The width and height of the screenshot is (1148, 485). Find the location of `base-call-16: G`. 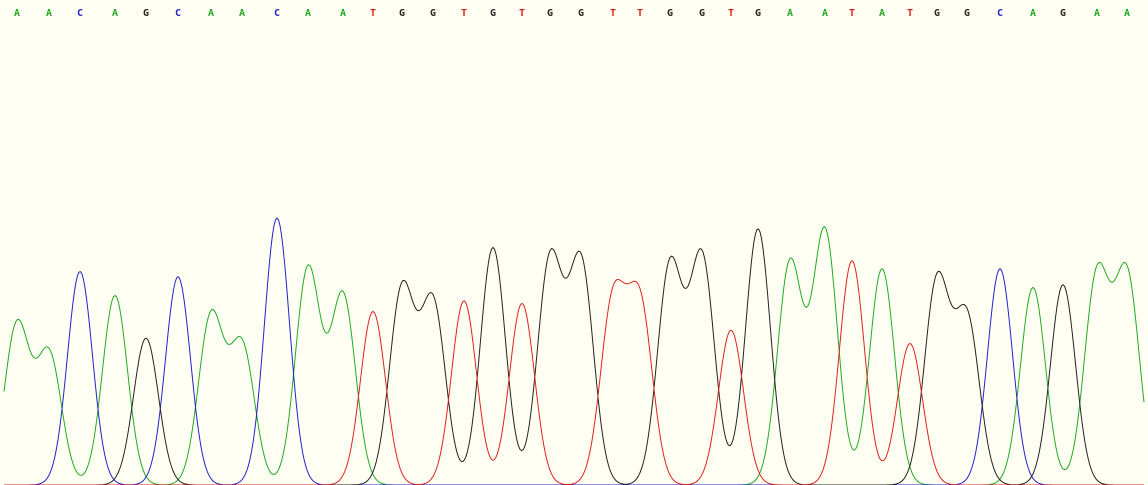

base-call-16: G is located at coordinates (493, 13).